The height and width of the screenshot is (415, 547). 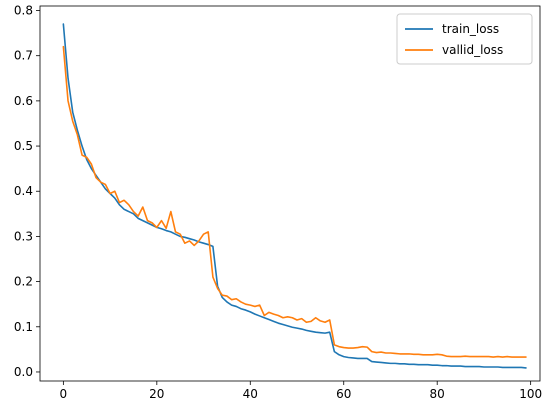 I want to click on x-tick-label: 100, so click(x=530, y=394).